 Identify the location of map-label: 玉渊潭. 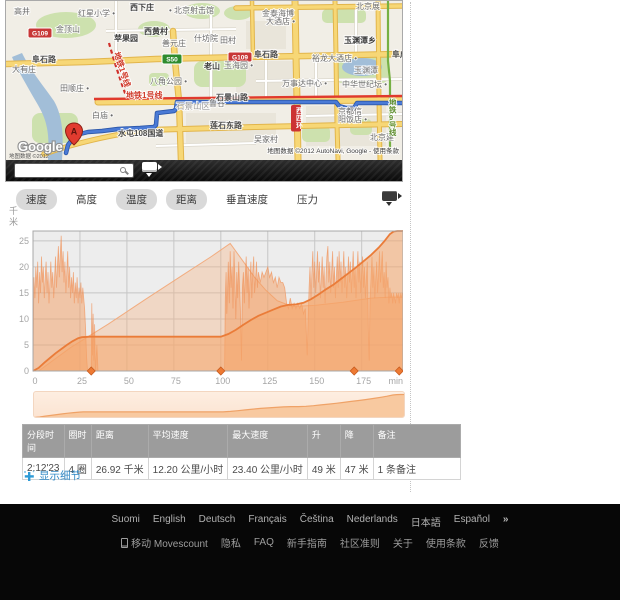
(366, 70).